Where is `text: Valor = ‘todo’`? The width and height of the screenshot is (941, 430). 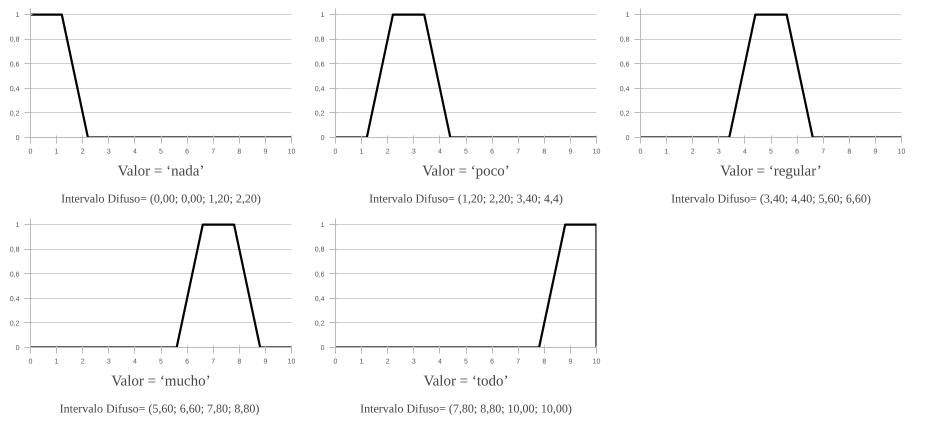
text: Valor = ‘todo’ is located at coordinates (466, 382).